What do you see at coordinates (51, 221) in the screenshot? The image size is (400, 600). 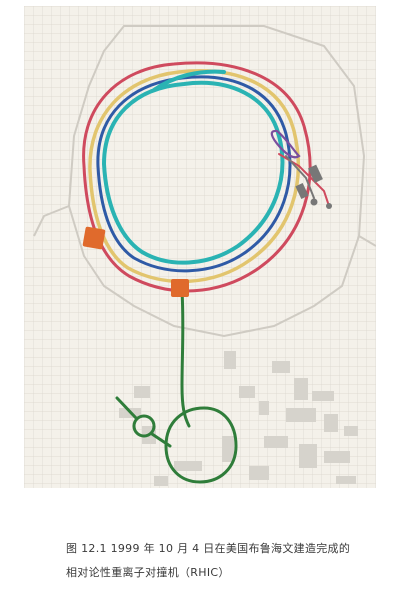 I see `site-road-west` at bounding box center [51, 221].